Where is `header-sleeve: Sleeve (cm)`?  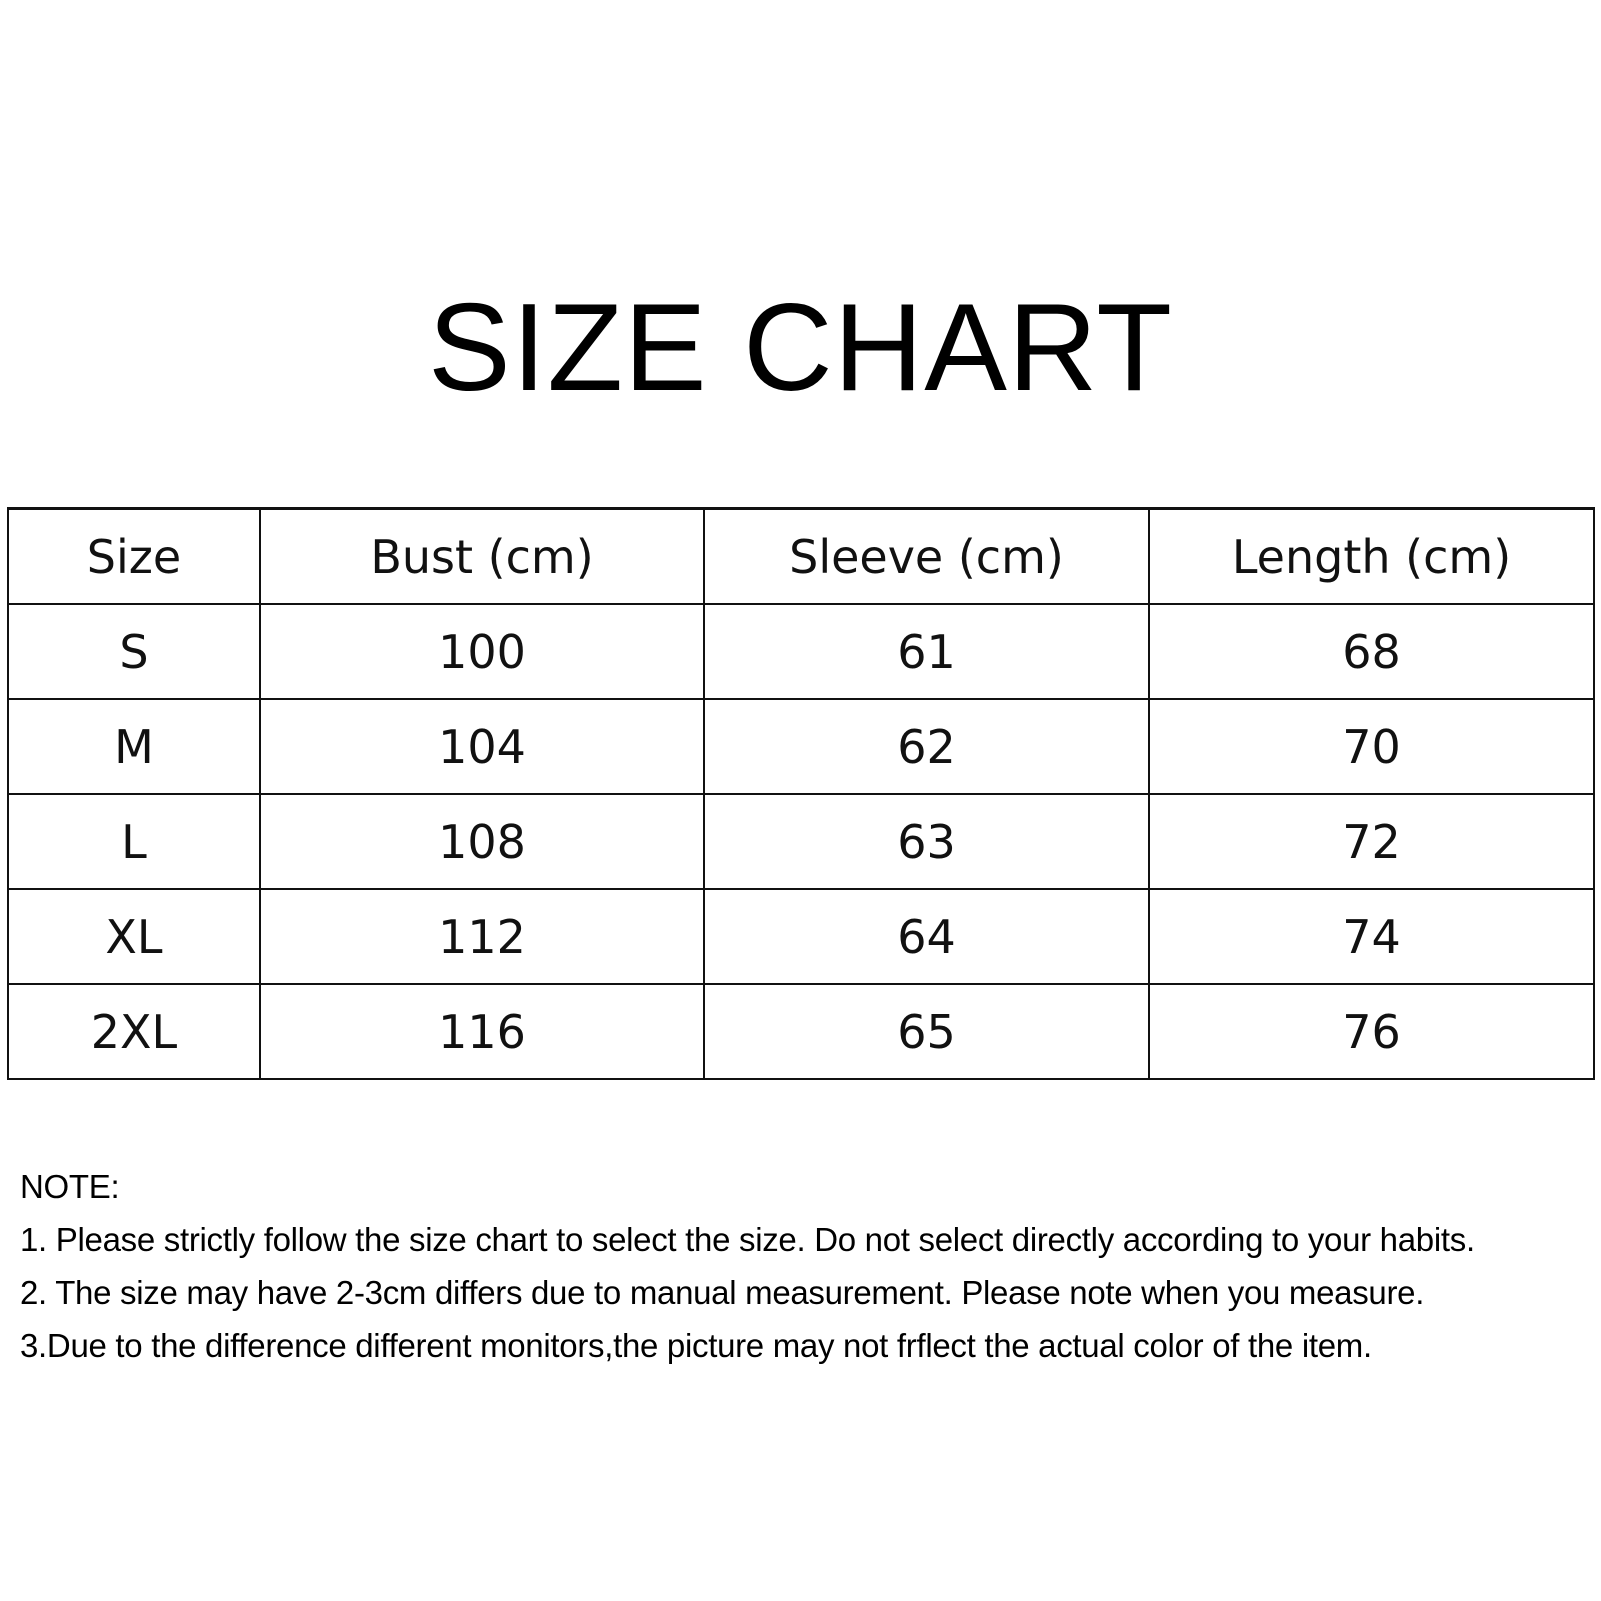
header-sleeve: Sleeve (cm) is located at coordinates (926, 556).